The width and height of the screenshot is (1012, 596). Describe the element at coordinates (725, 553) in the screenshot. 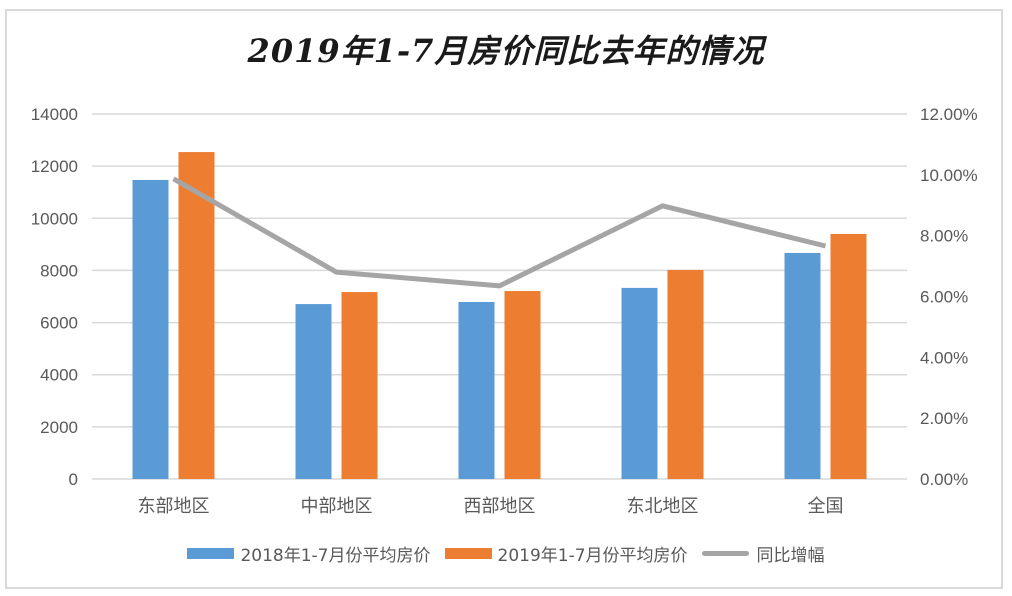

I see `legend-line-yoy` at that location.